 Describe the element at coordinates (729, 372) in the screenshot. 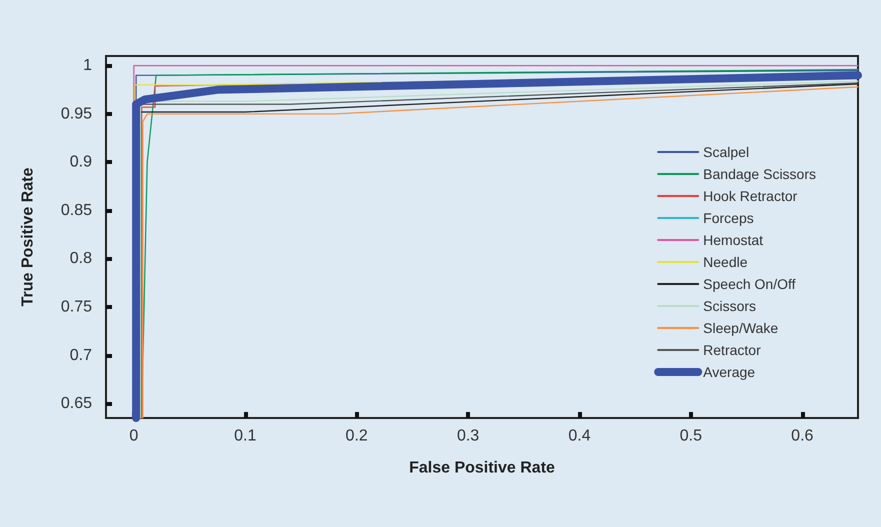

I see `legend-label: Average` at that location.